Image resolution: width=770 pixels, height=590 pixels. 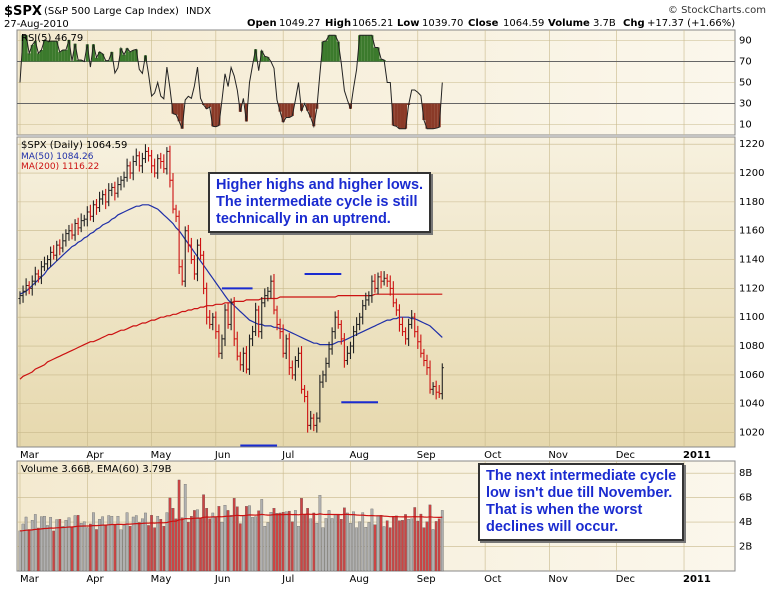 I want to click on brand-logo: © StockCharts.com, so click(x=717, y=10).